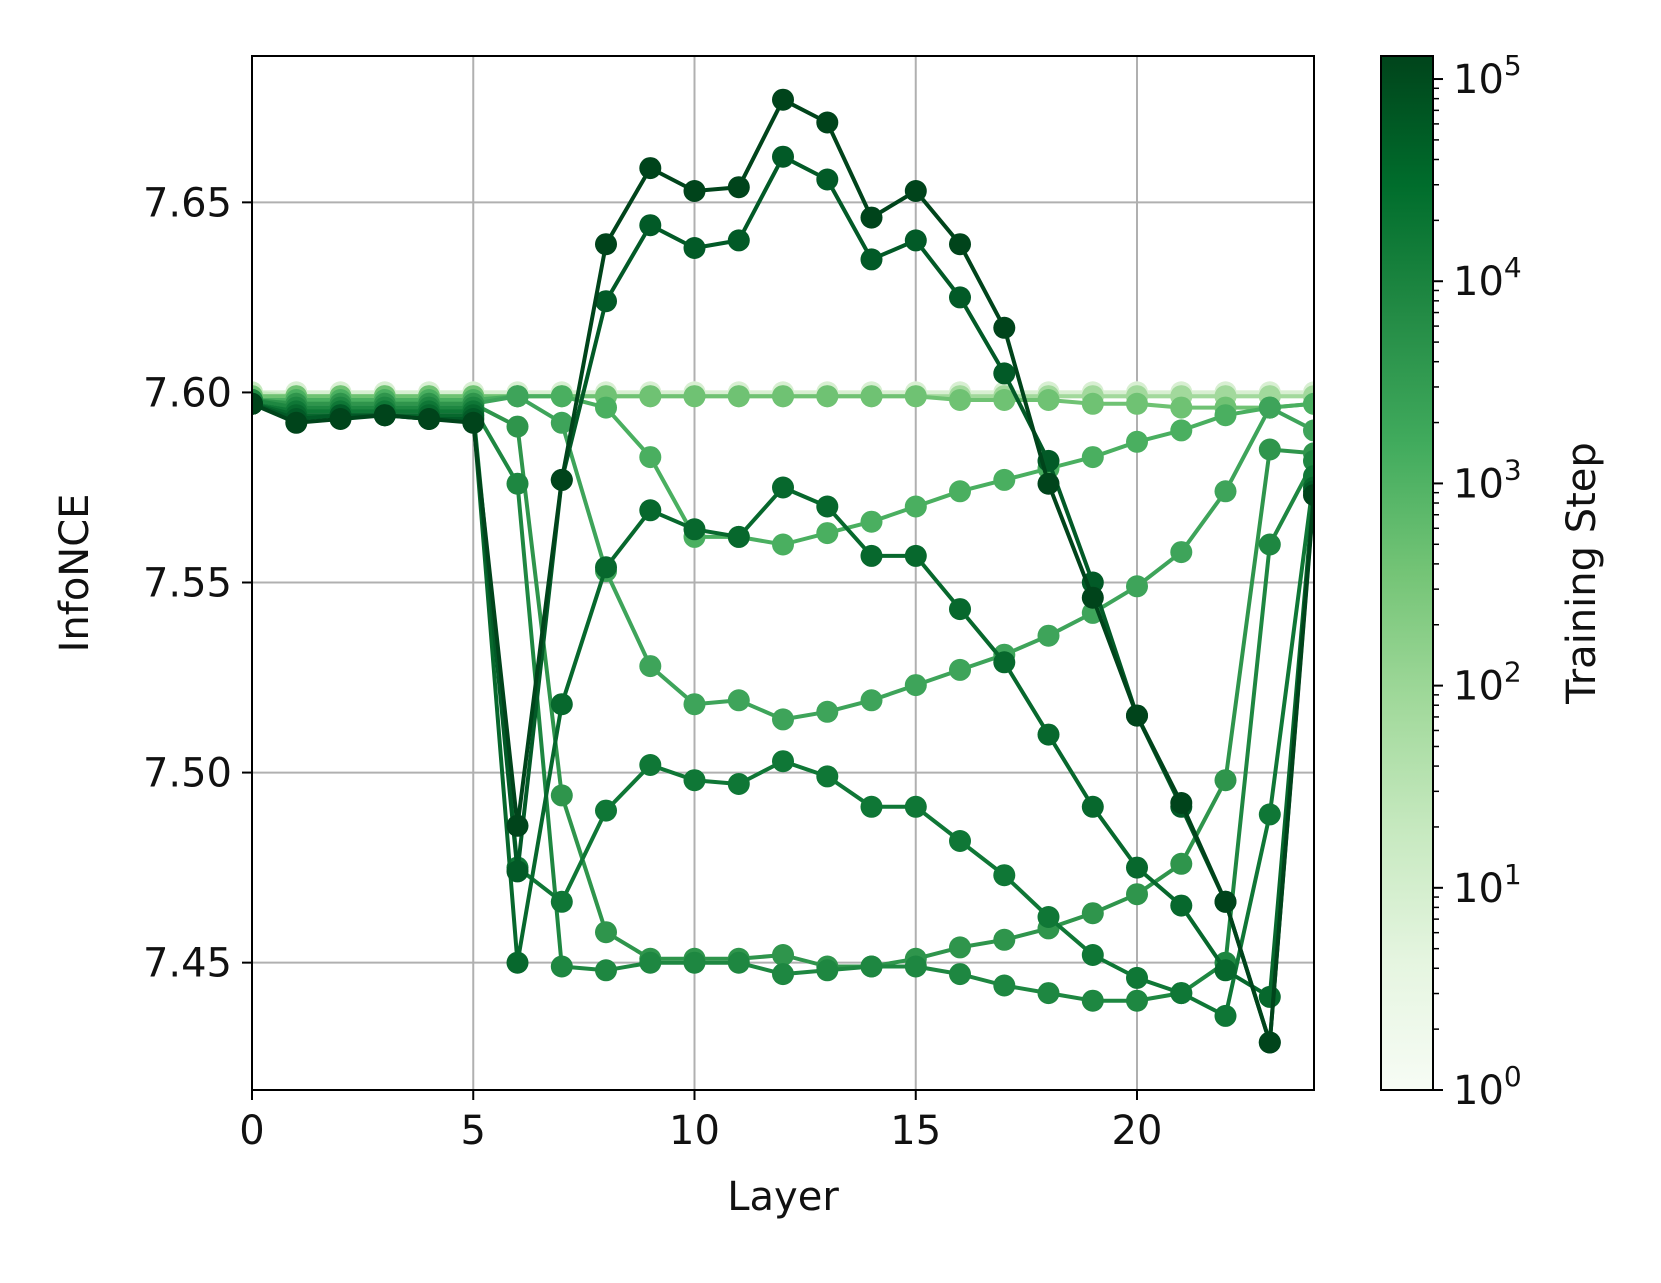  I want to click on colorbar-tick-label: 10⁴, so click(1487, 278).